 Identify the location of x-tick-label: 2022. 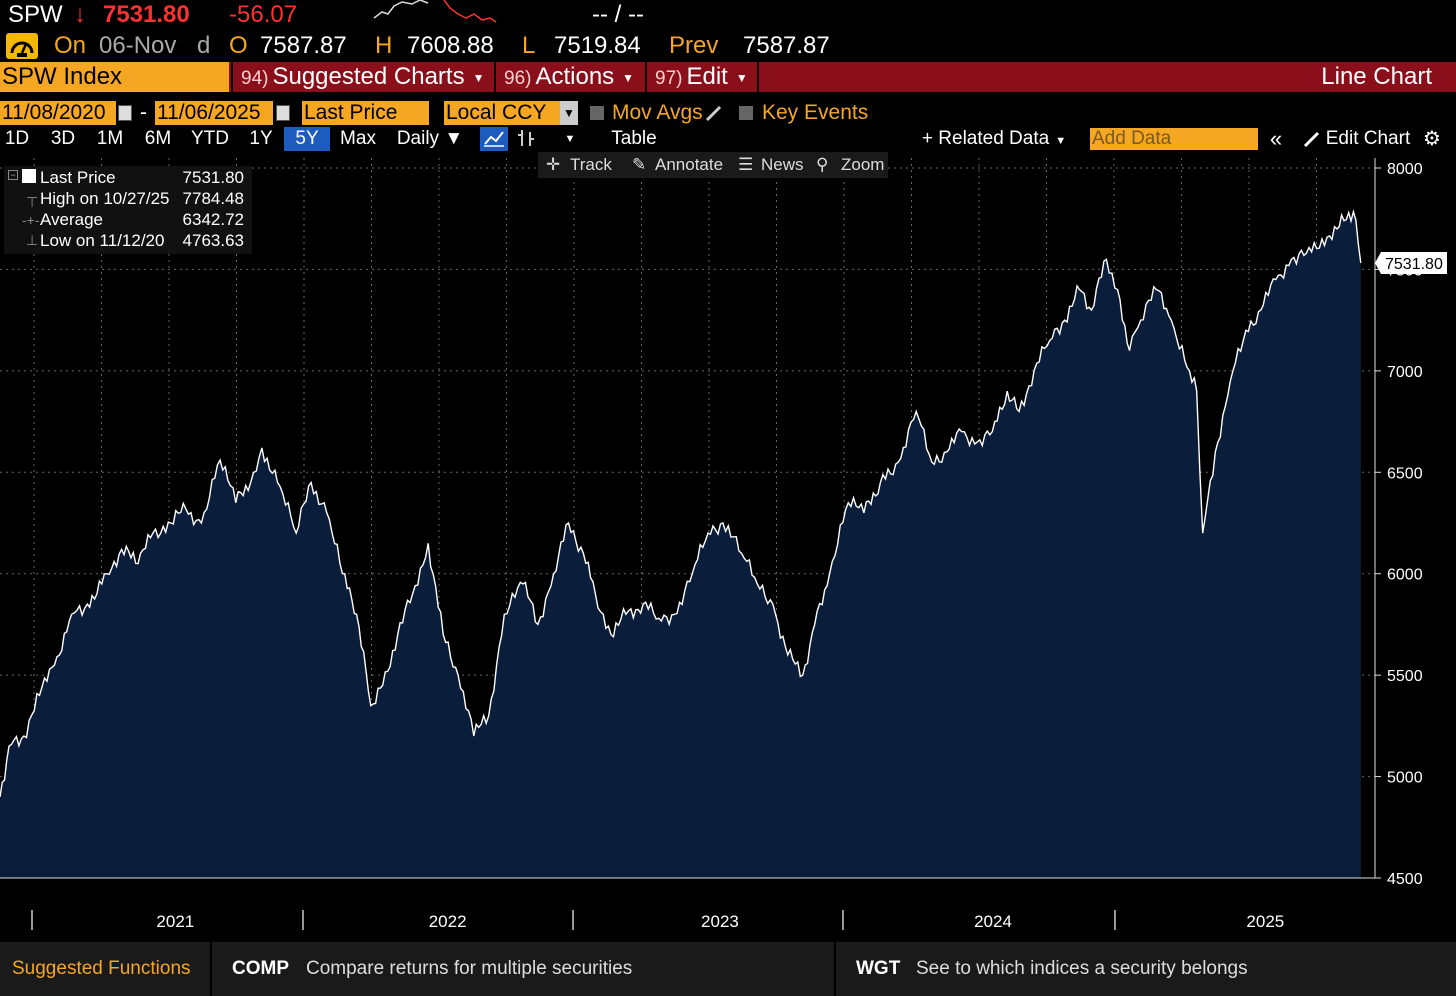
(448, 921).